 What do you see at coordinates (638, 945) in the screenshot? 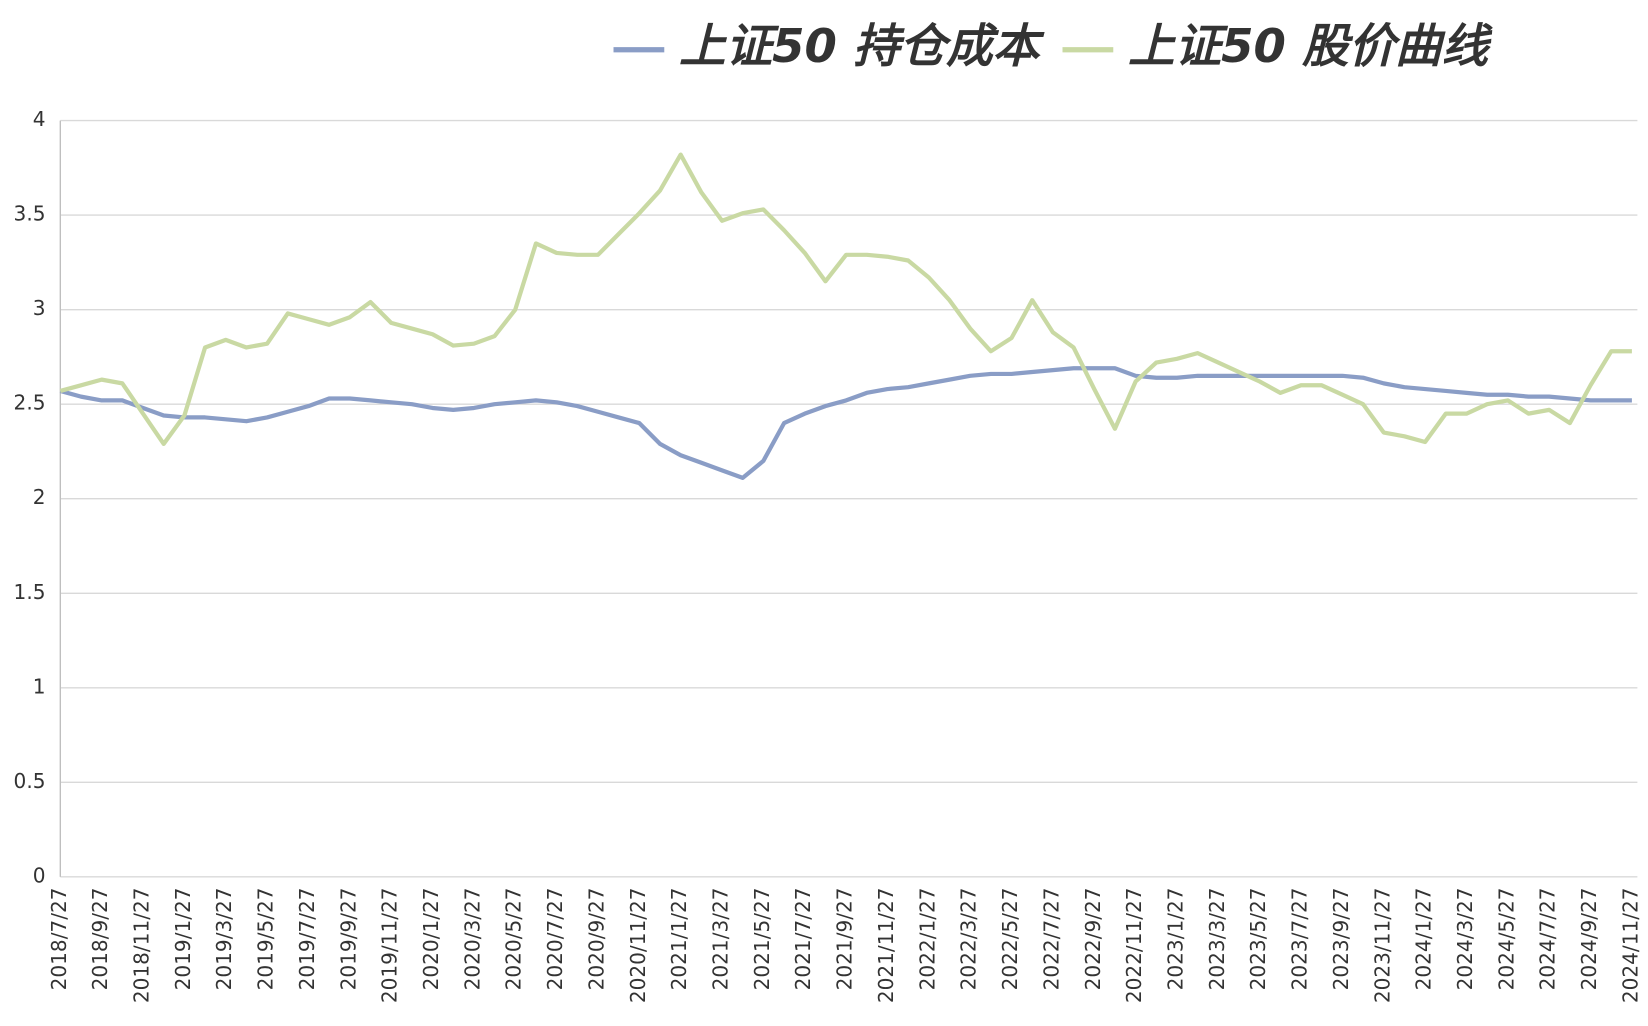
I see `x-tick-label: 2020/11/27` at bounding box center [638, 945].